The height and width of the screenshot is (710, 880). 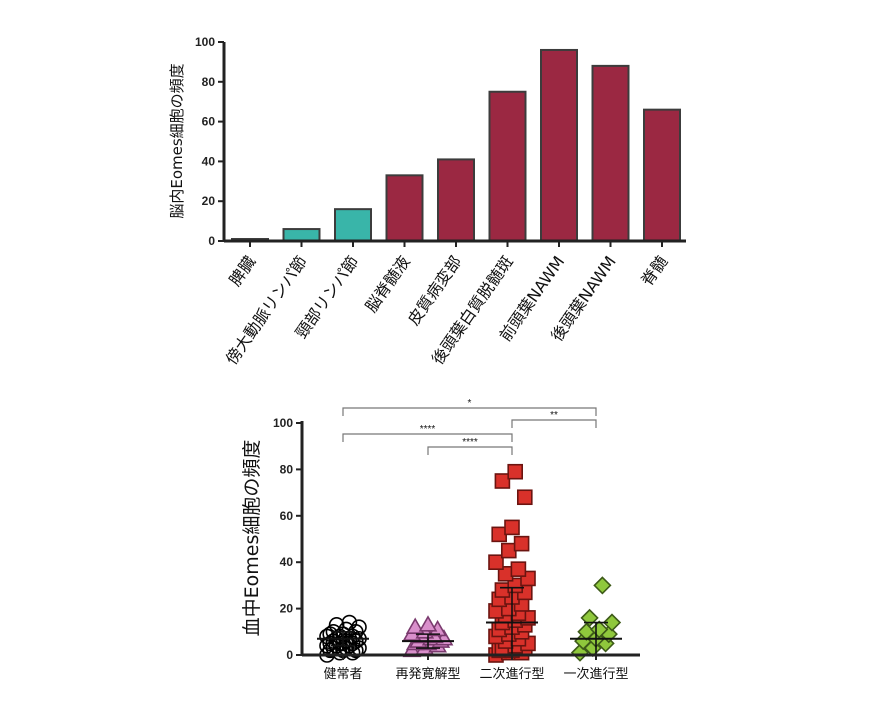 I want to click on chart2-xtick-label: 二次進行型, so click(x=511, y=674).